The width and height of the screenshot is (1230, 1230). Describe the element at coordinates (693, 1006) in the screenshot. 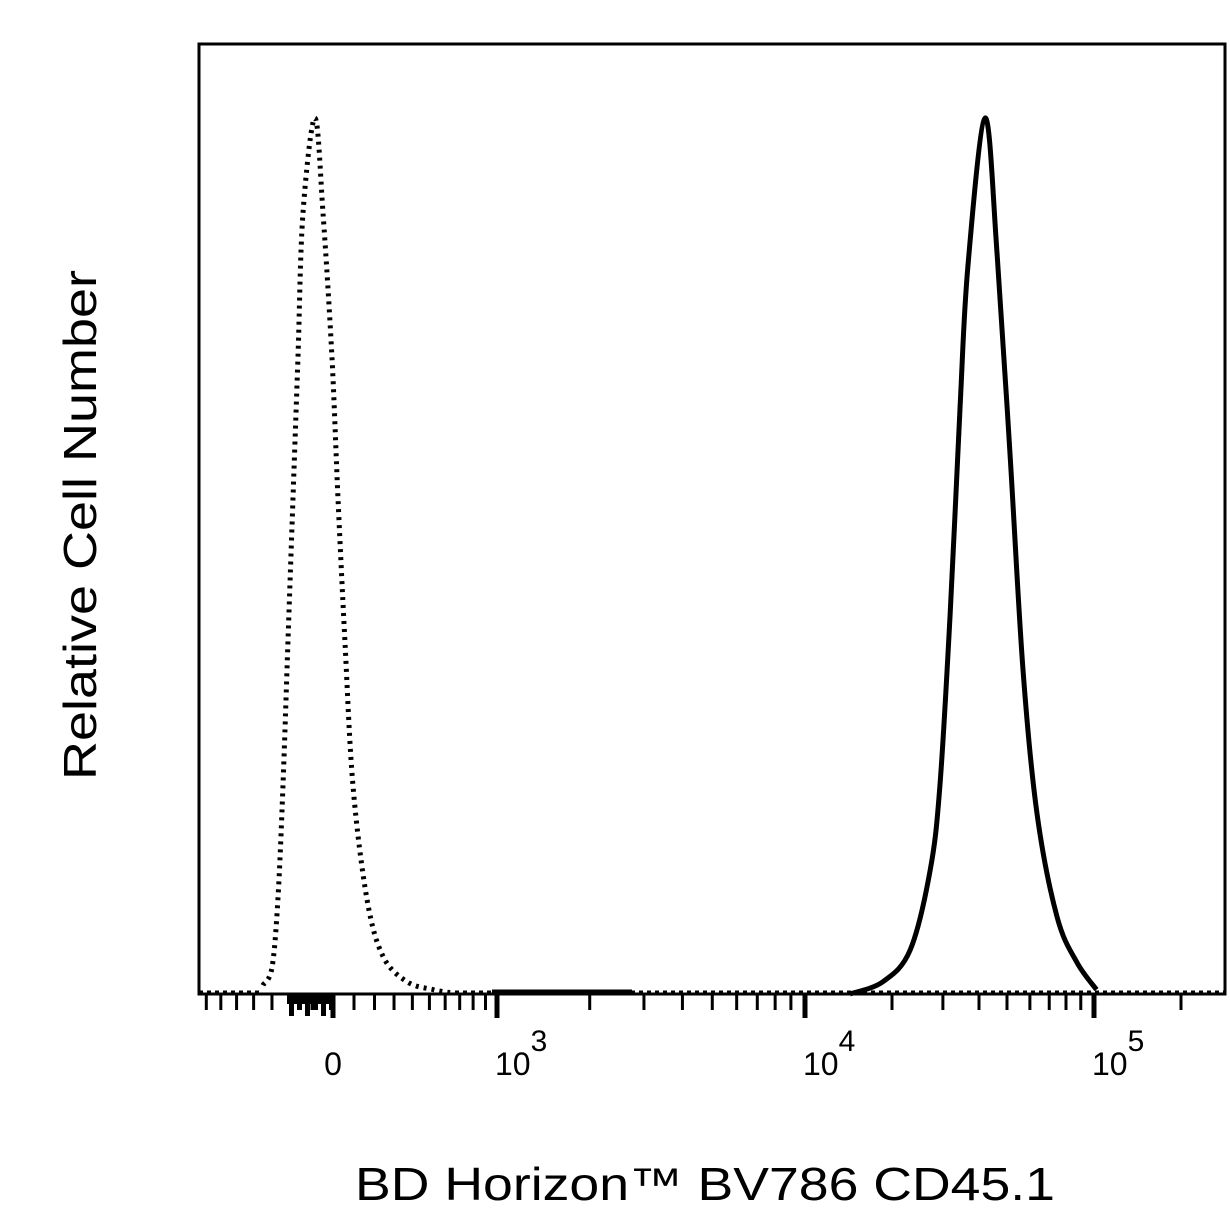

I see `x-axis-ticks` at that location.